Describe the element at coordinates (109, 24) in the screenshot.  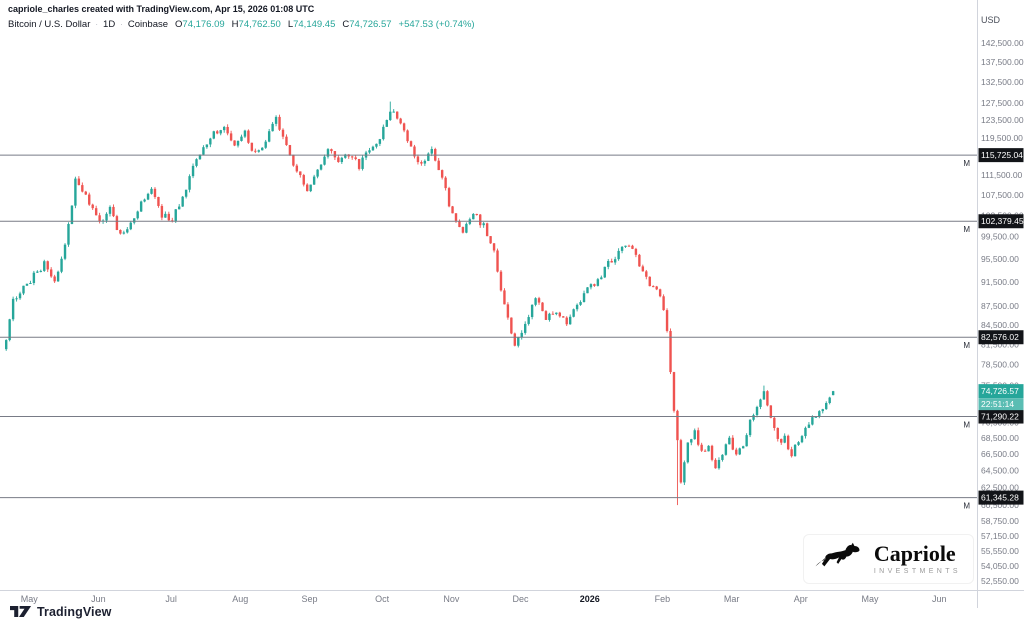
I see `interval-label: 1D` at that location.